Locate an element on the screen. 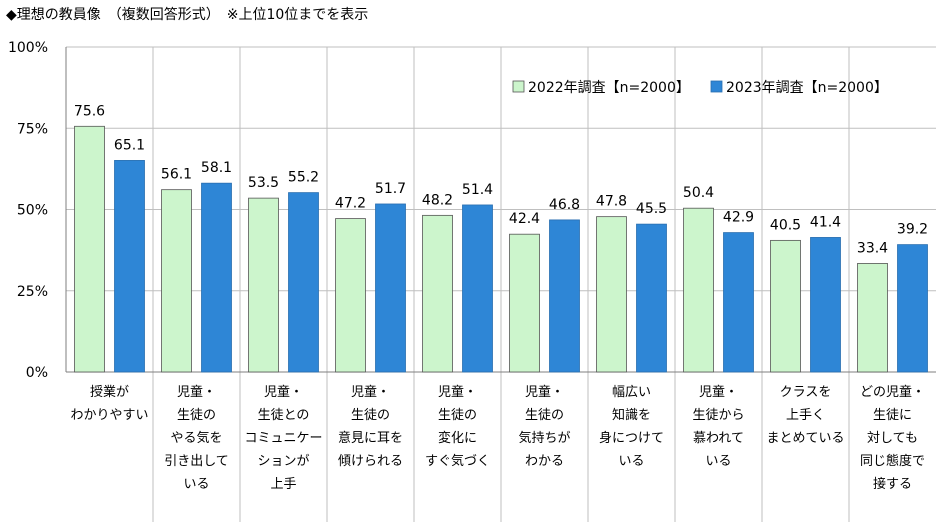 The image size is (940, 524). x-tick-label: クラスを is located at coordinates (806, 392).